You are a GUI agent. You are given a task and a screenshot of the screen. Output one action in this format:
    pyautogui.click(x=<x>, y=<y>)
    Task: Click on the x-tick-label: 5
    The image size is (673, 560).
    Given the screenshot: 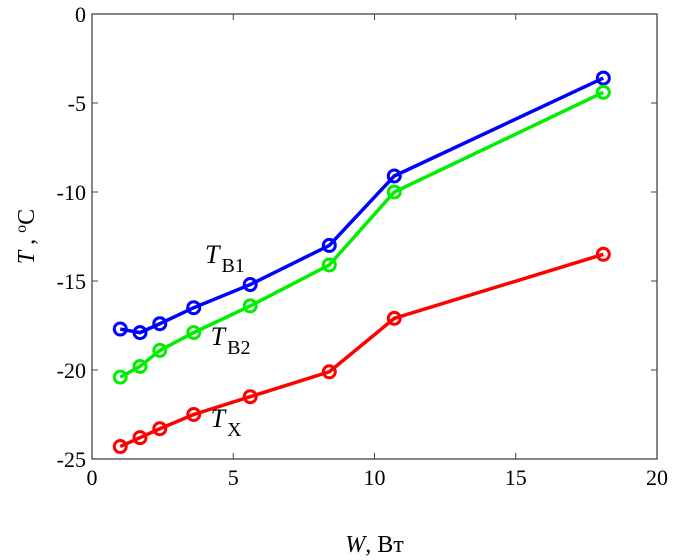 What is the action you would take?
    pyautogui.click(x=233, y=477)
    